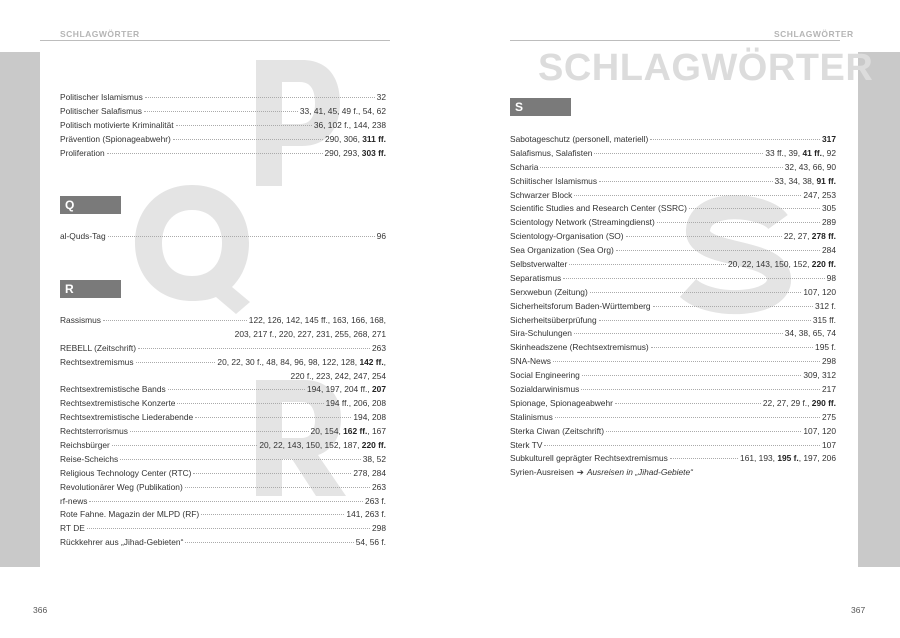 This screenshot has width=900, height=638. I want to click on page-ref: 141, 263 f., so click(366, 514).